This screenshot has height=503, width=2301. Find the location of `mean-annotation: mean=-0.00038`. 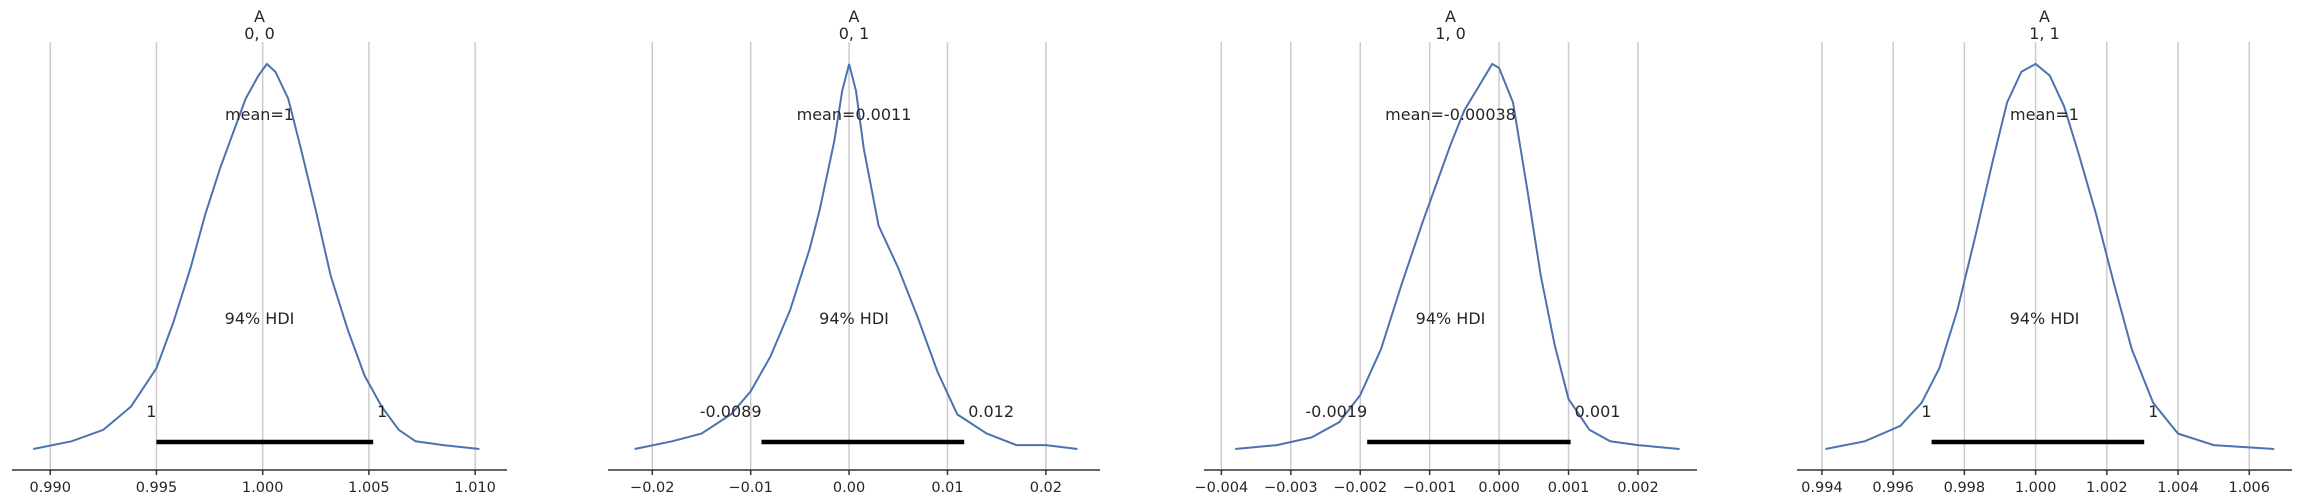

mean-annotation: mean=-0.00038 is located at coordinates (1450, 114).